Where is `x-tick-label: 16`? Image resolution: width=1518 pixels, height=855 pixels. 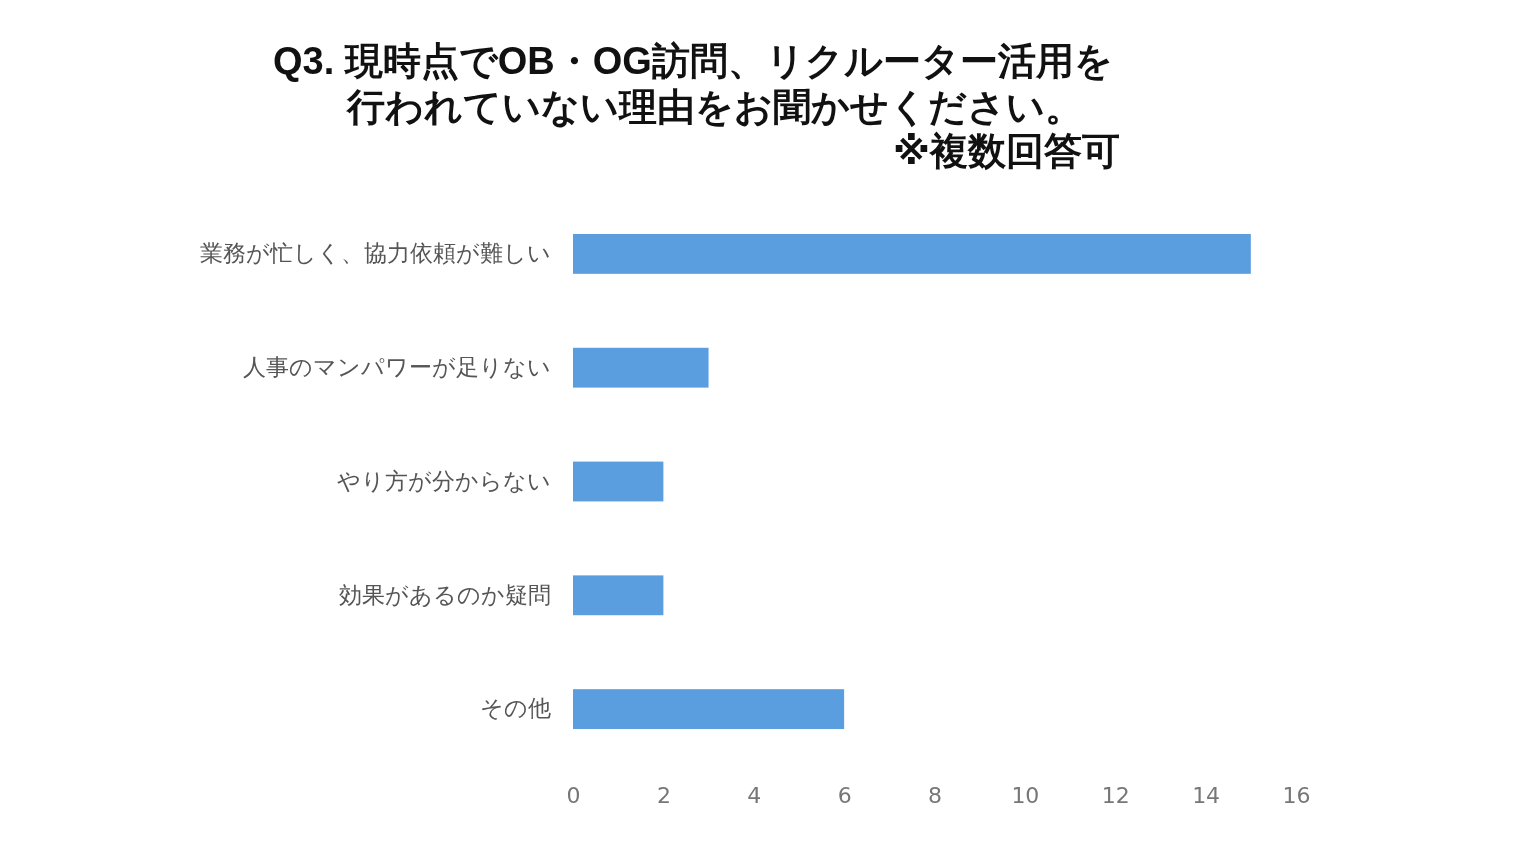
x-tick-label: 16 is located at coordinates (1296, 795).